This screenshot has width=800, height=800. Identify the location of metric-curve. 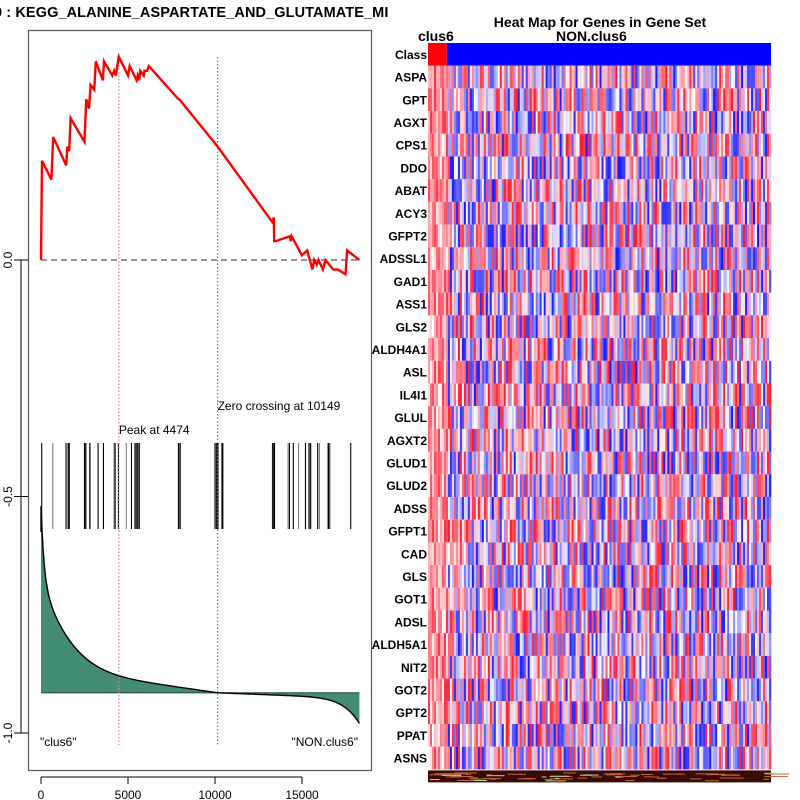
(200, 615).